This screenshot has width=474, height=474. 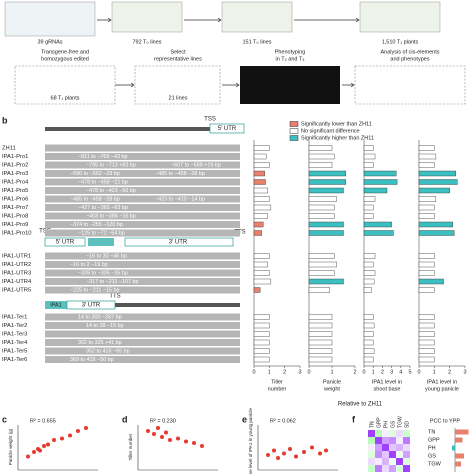 I want to click on x-tick-label: 4, so click(x=400, y=372).